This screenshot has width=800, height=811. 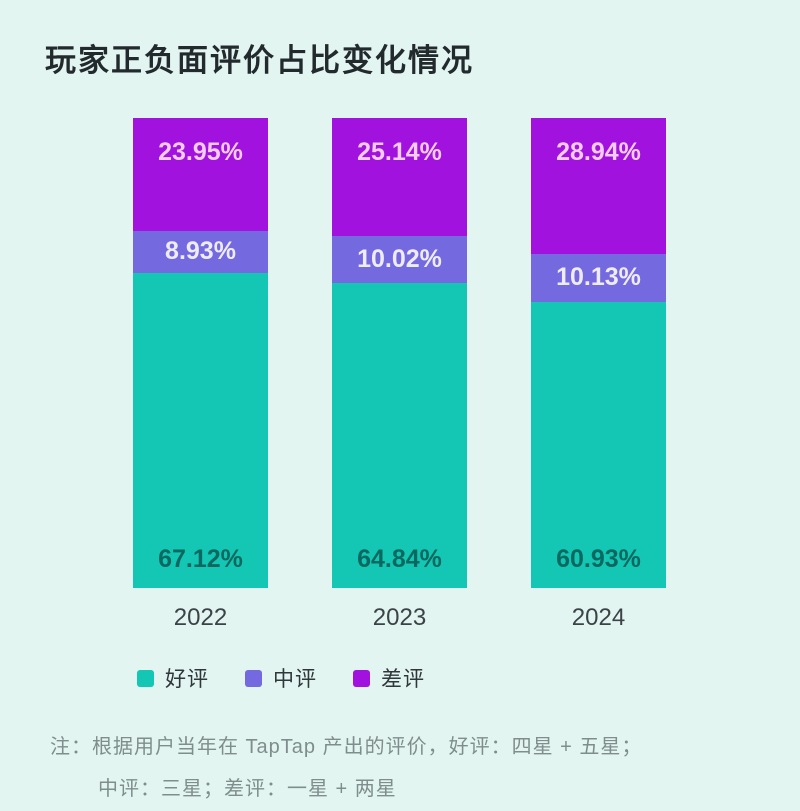 I want to click on bar-segment-中评-2023: 10.02%, so click(x=399, y=260).